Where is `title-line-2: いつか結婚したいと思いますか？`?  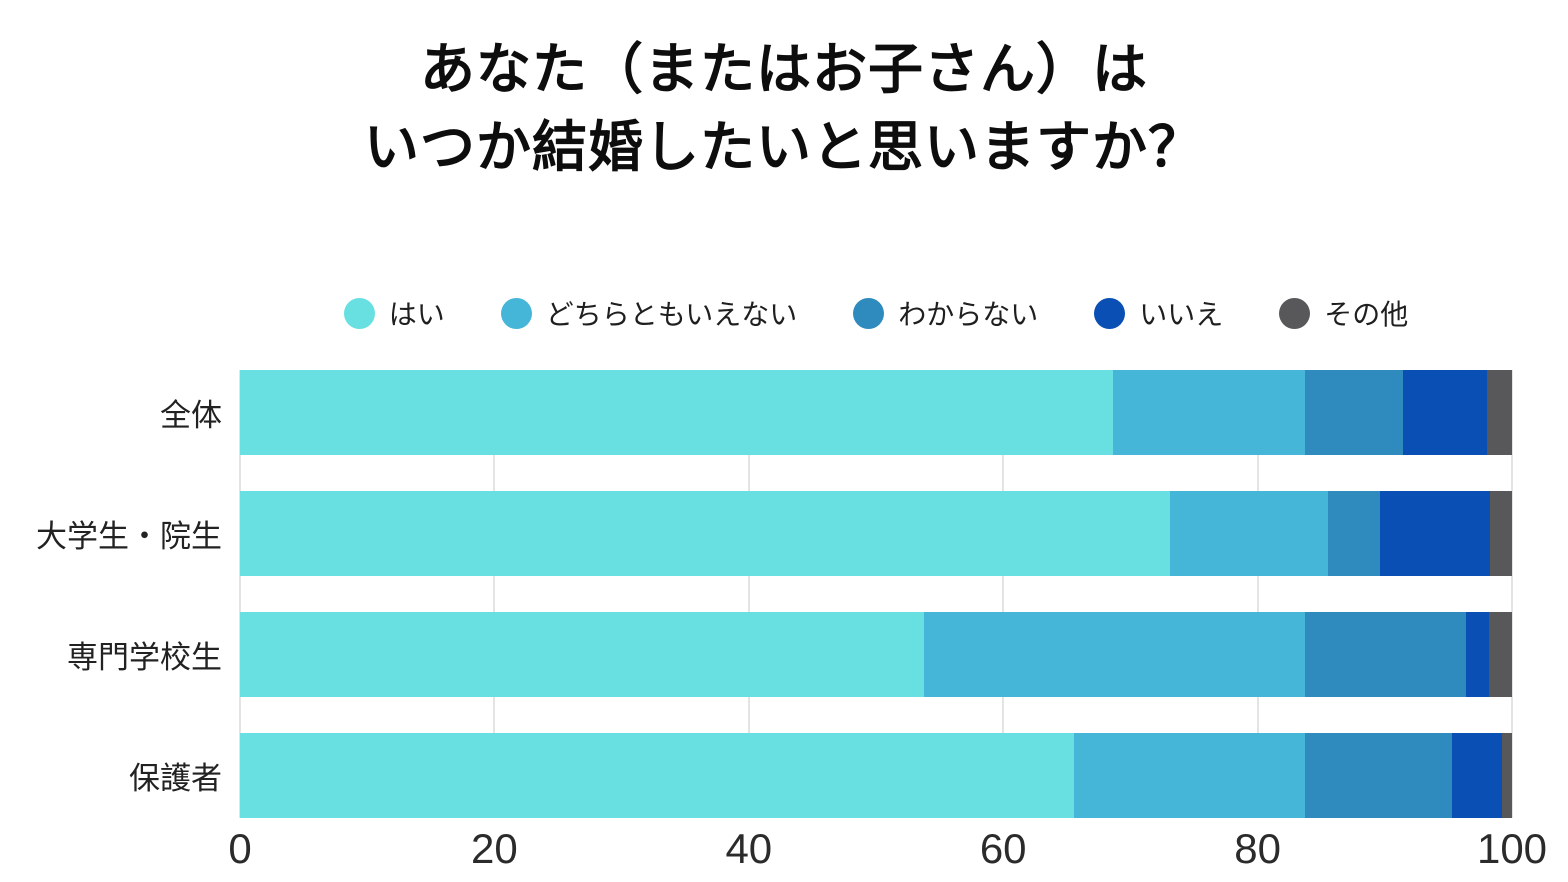 title-line-2: いつか結婚したいと思いますか？ is located at coordinates (783, 147).